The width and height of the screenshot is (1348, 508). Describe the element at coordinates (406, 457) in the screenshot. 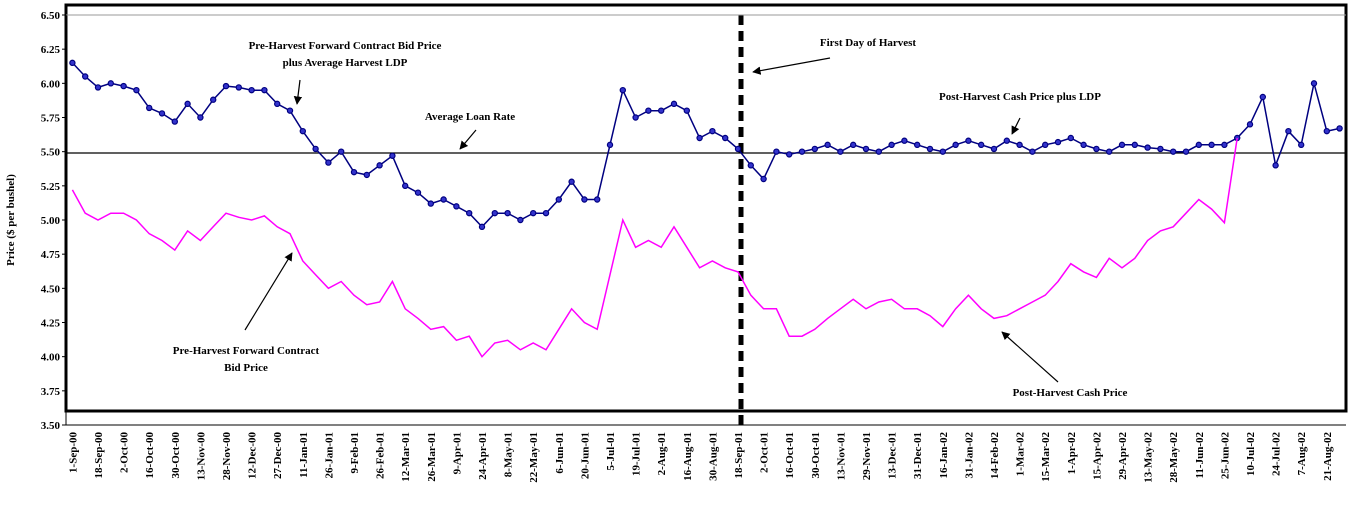

I see `x-tick-label: 12-Mar-01` at that location.